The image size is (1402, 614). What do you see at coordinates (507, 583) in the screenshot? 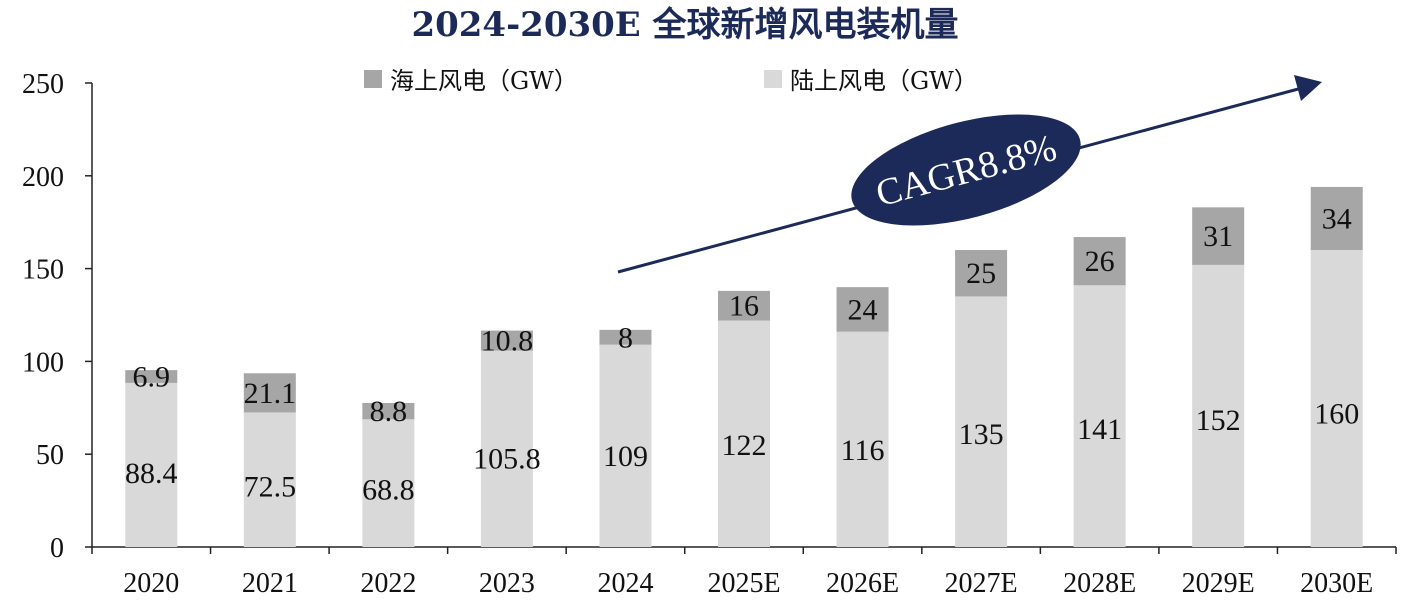
I see `x-tick-label: 2023` at bounding box center [507, 583].